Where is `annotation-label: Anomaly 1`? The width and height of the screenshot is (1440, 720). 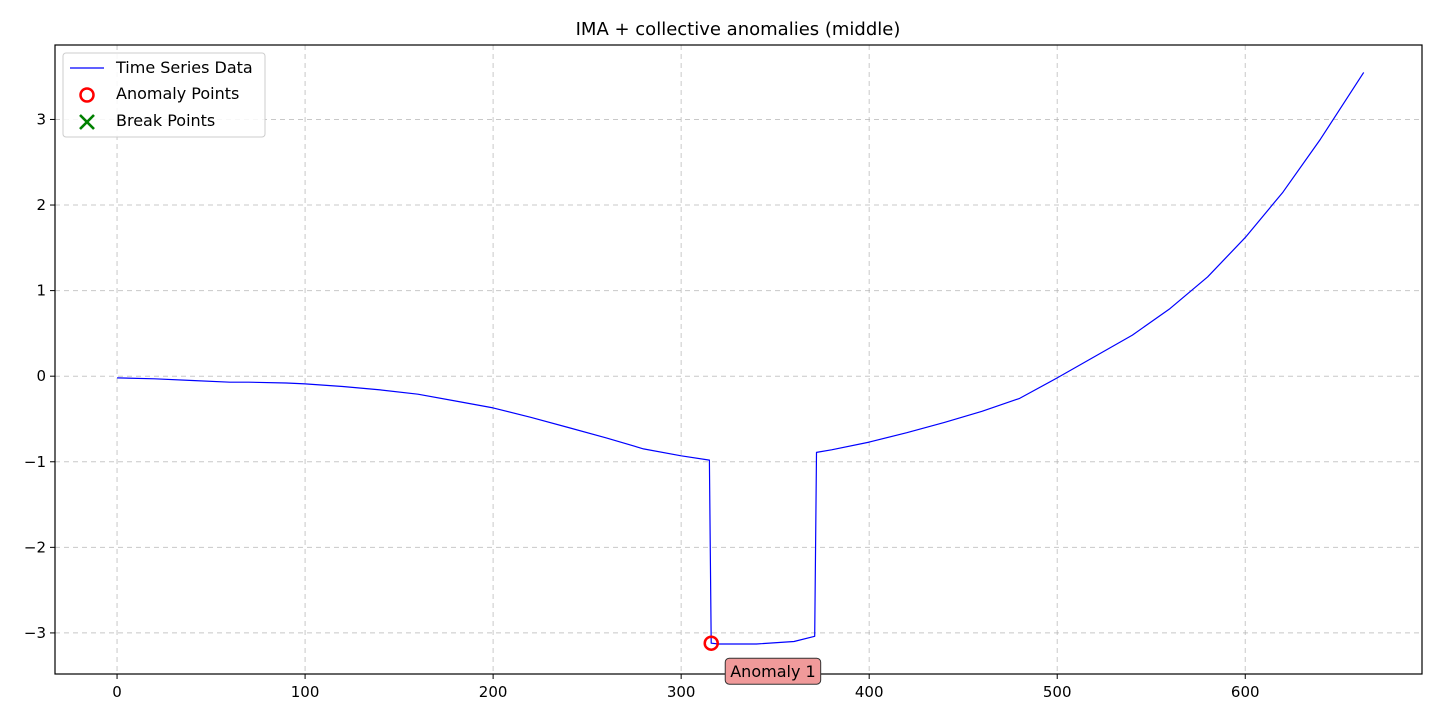
annotation-label: Anomaly 1 is located at coordinates (772, 671).